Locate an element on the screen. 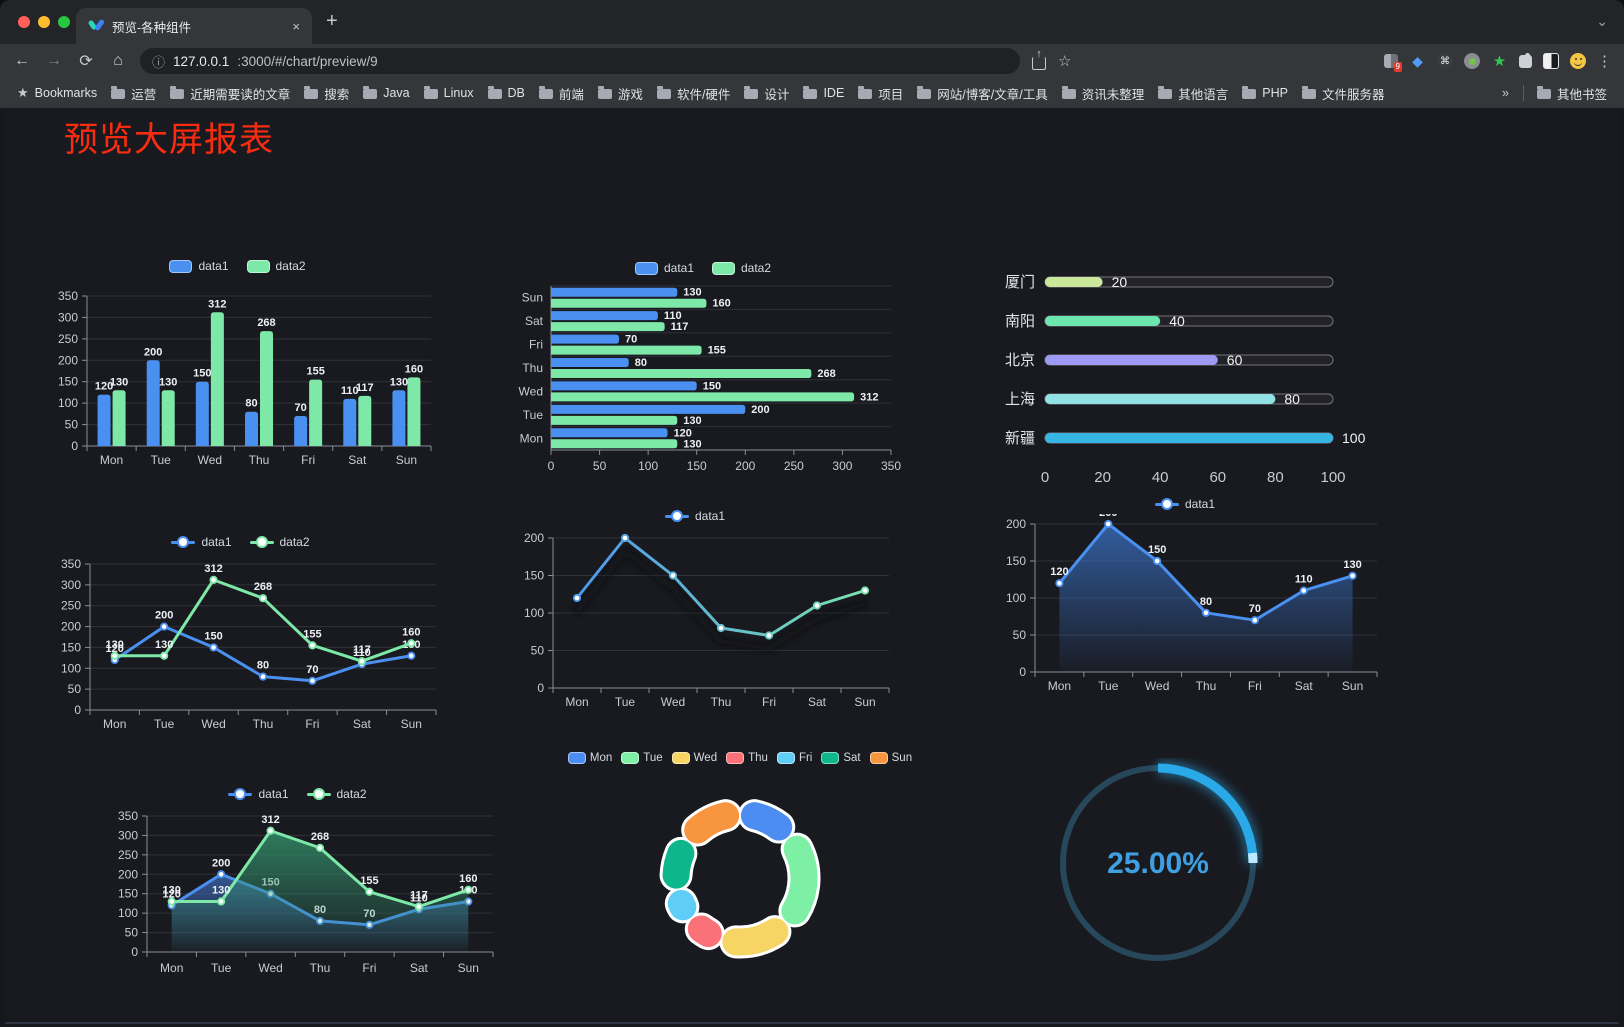 This screenshot has height=1027, width=1624. legend-label: Sat is located at coordinates (852, 758).